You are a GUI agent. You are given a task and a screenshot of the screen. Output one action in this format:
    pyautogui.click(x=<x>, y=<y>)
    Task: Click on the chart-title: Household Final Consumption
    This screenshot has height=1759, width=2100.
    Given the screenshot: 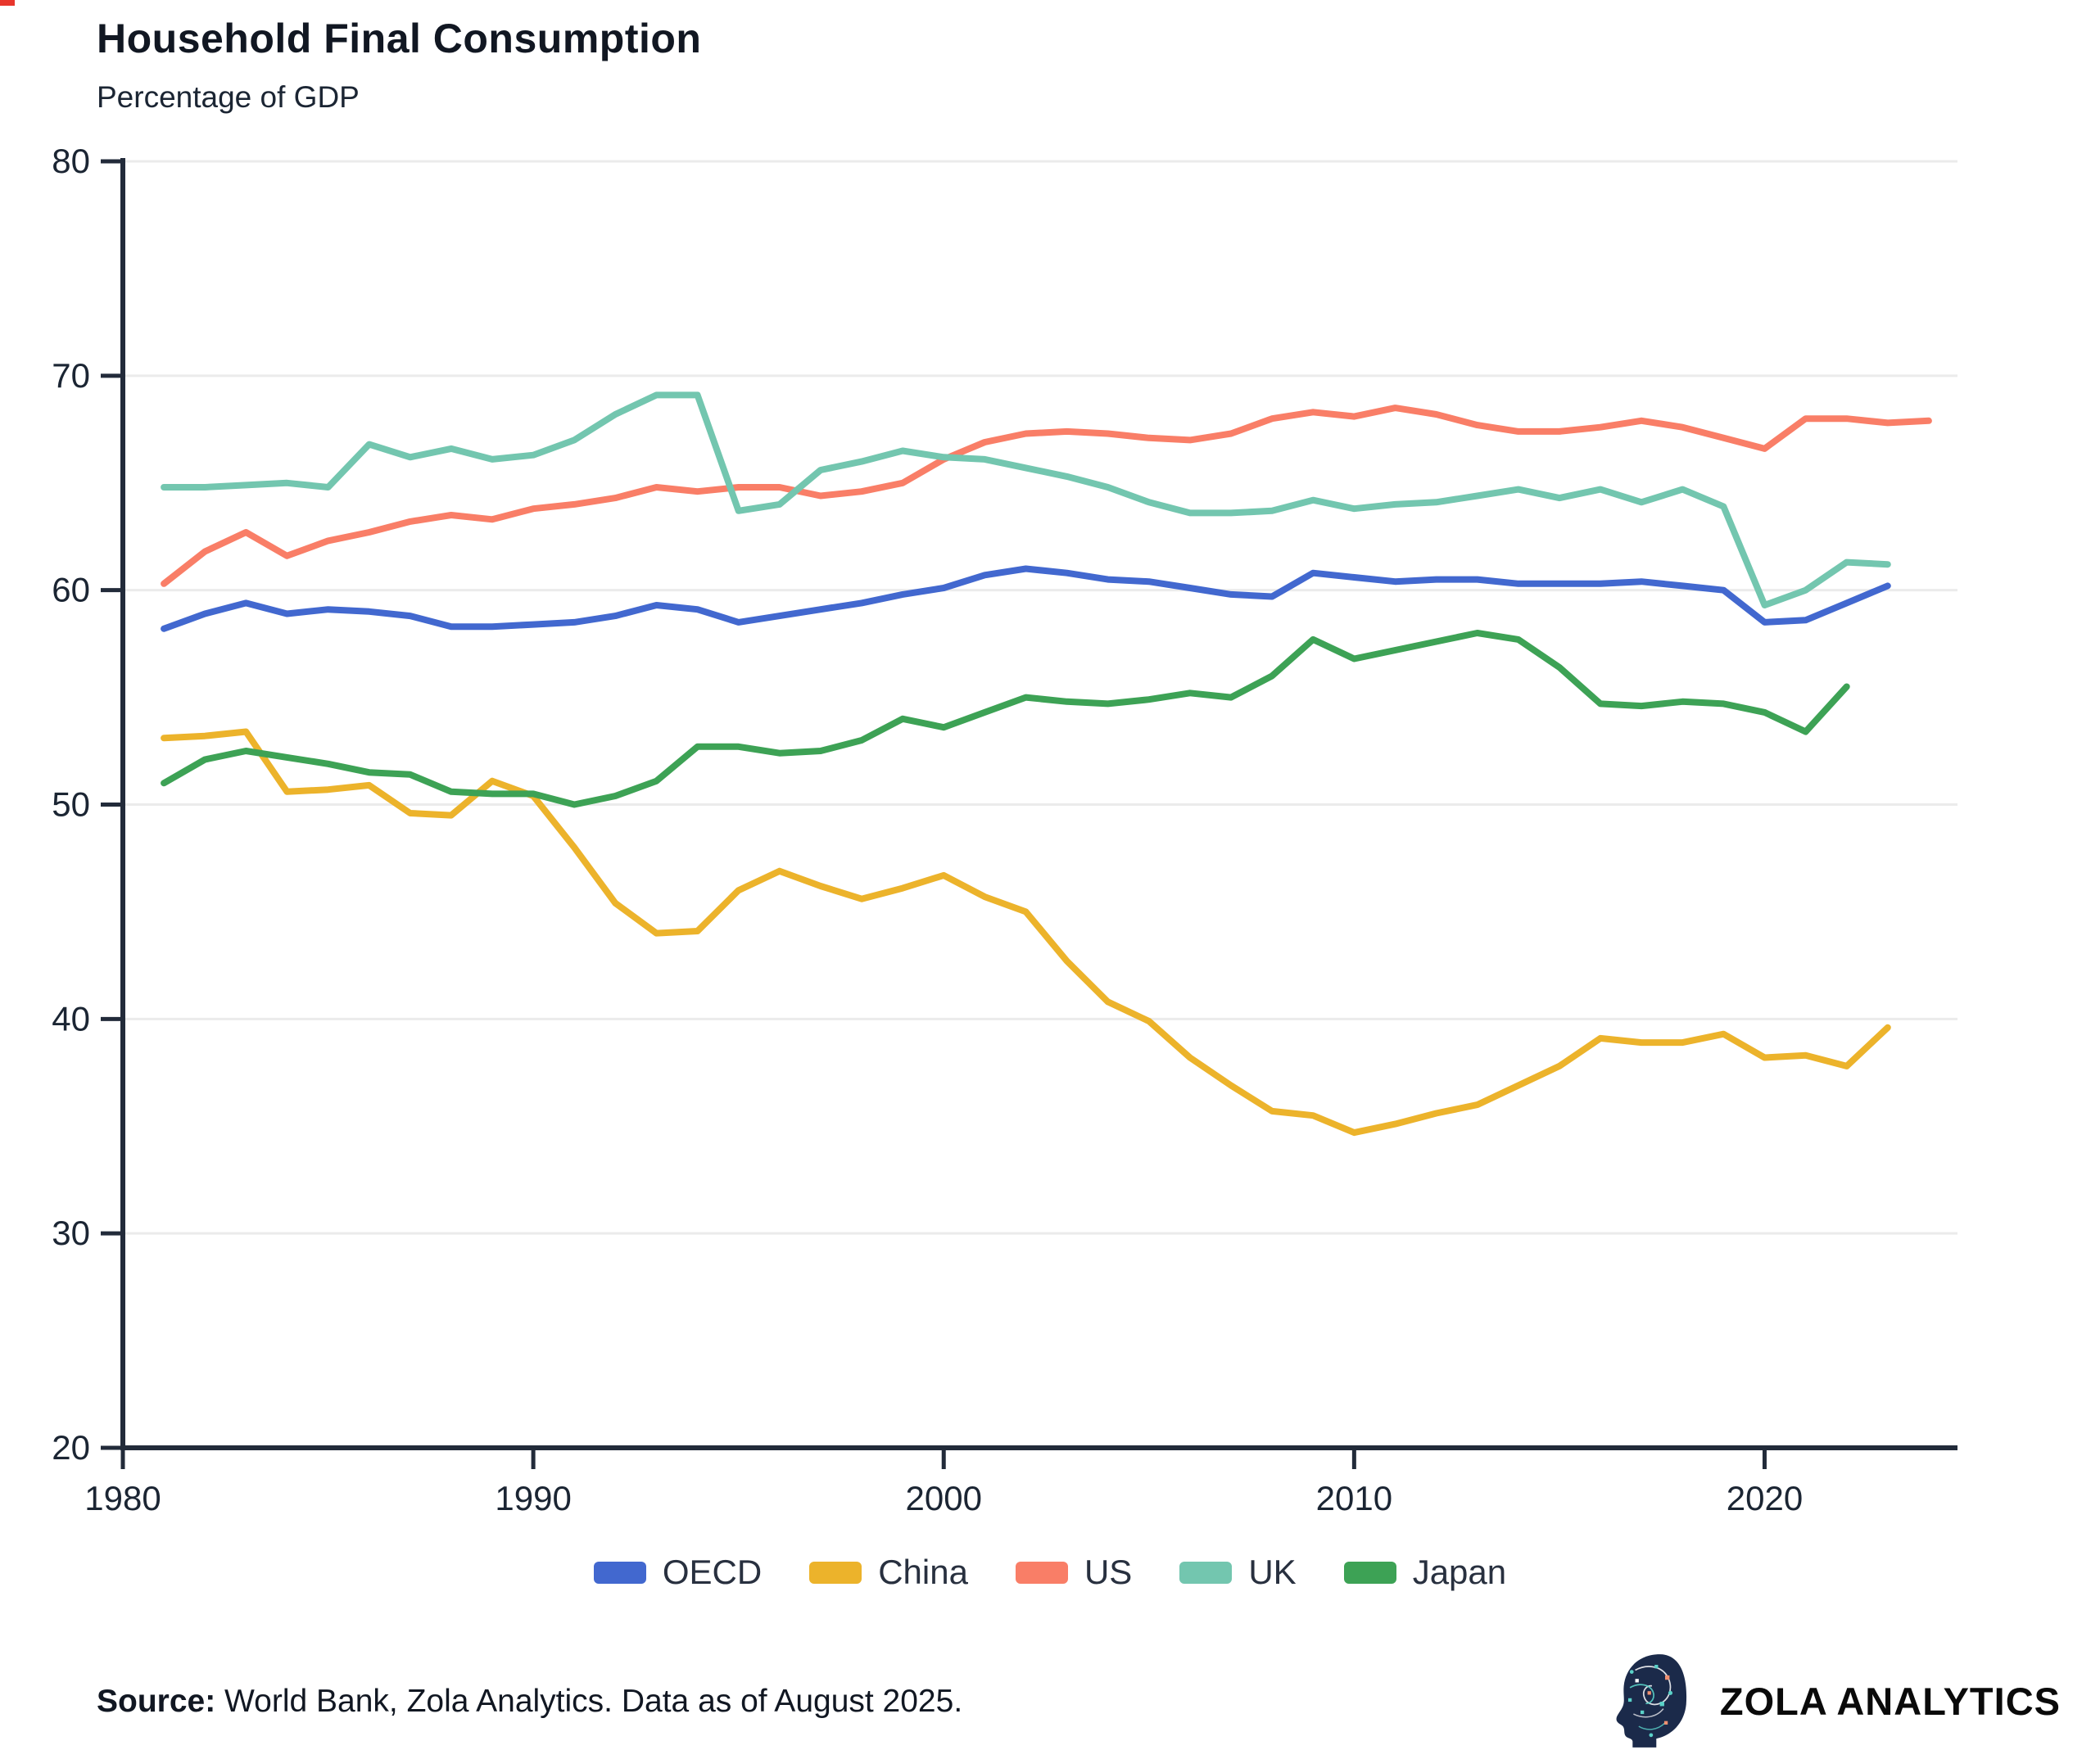 What is the action you would take?
    pyautogui.click(x=399, y=38)
    